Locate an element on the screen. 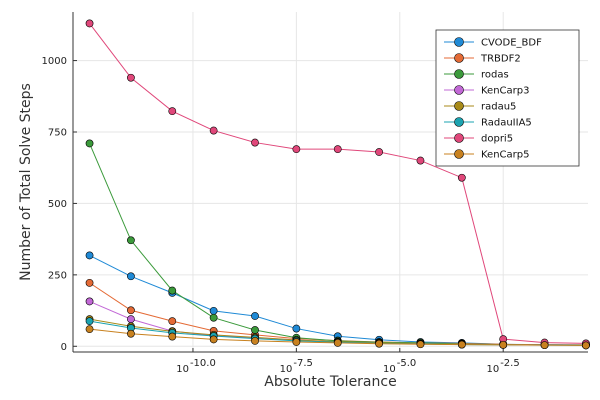  legend-label: dopri5 is located at coordinates (497, 139).